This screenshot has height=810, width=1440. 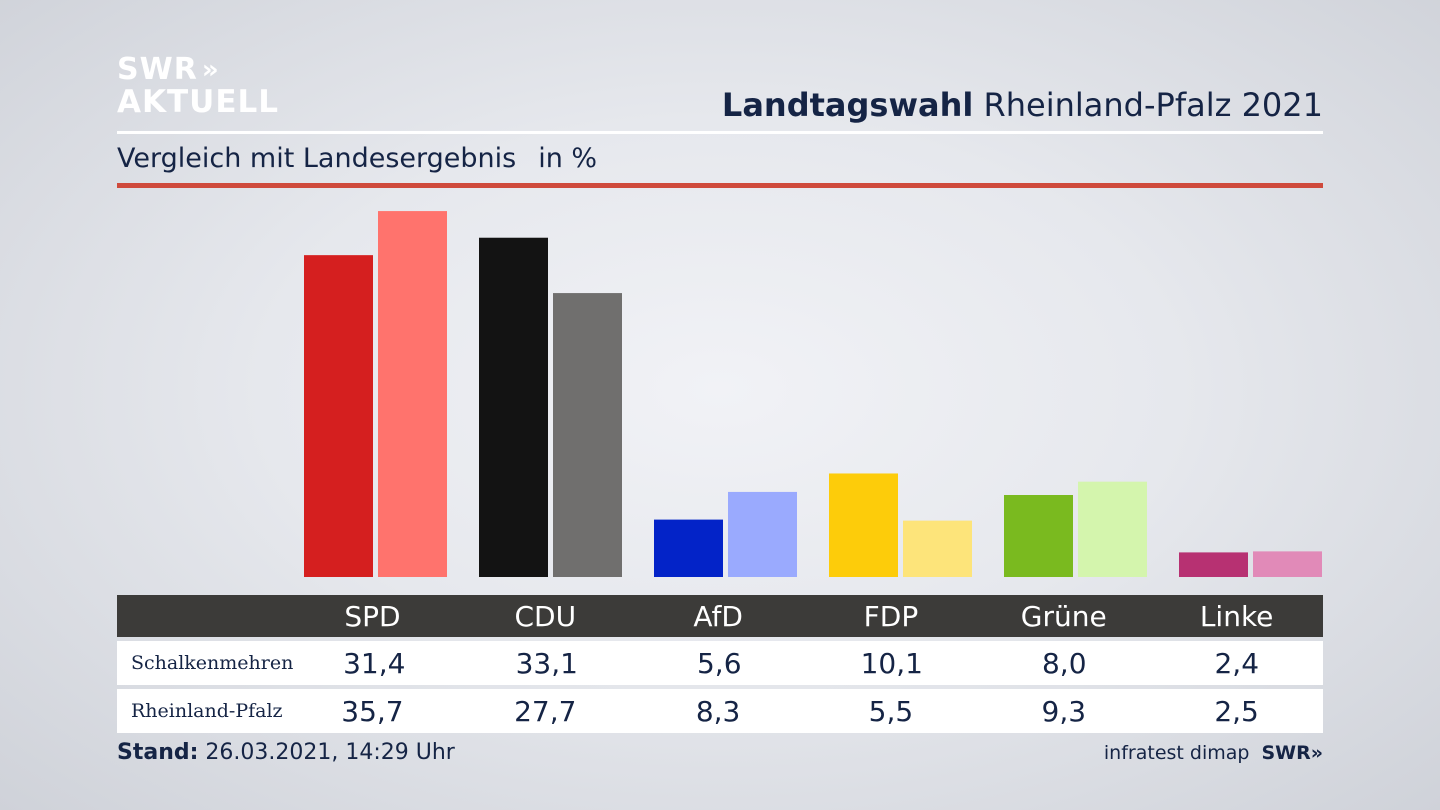 What do you see at coordinates (1213, 564) in the screenshot?
I see `bar-linke-schalkenmehren` at bounding box center [1213, 564].